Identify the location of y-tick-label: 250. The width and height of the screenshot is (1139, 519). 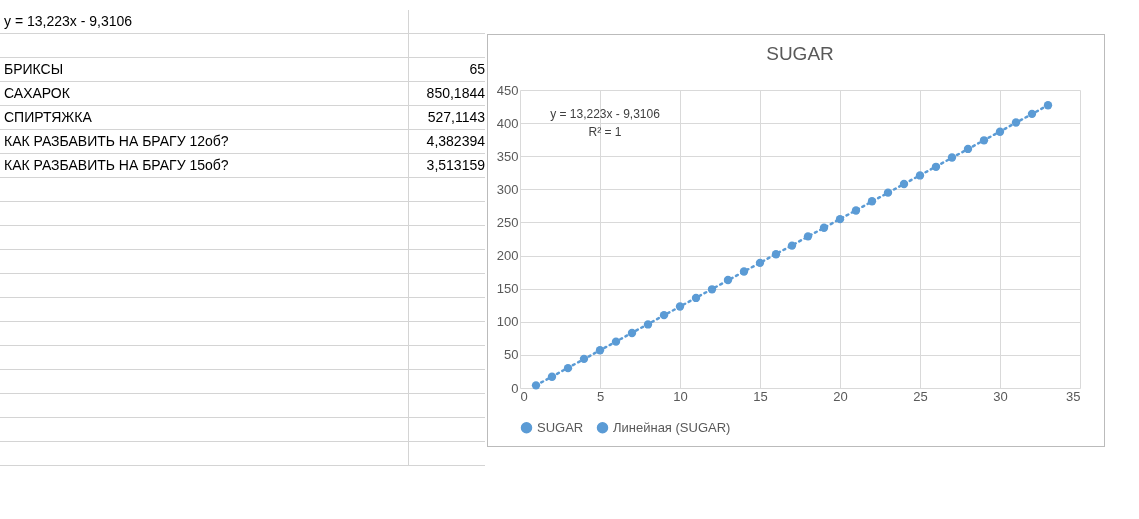
(507, 222).